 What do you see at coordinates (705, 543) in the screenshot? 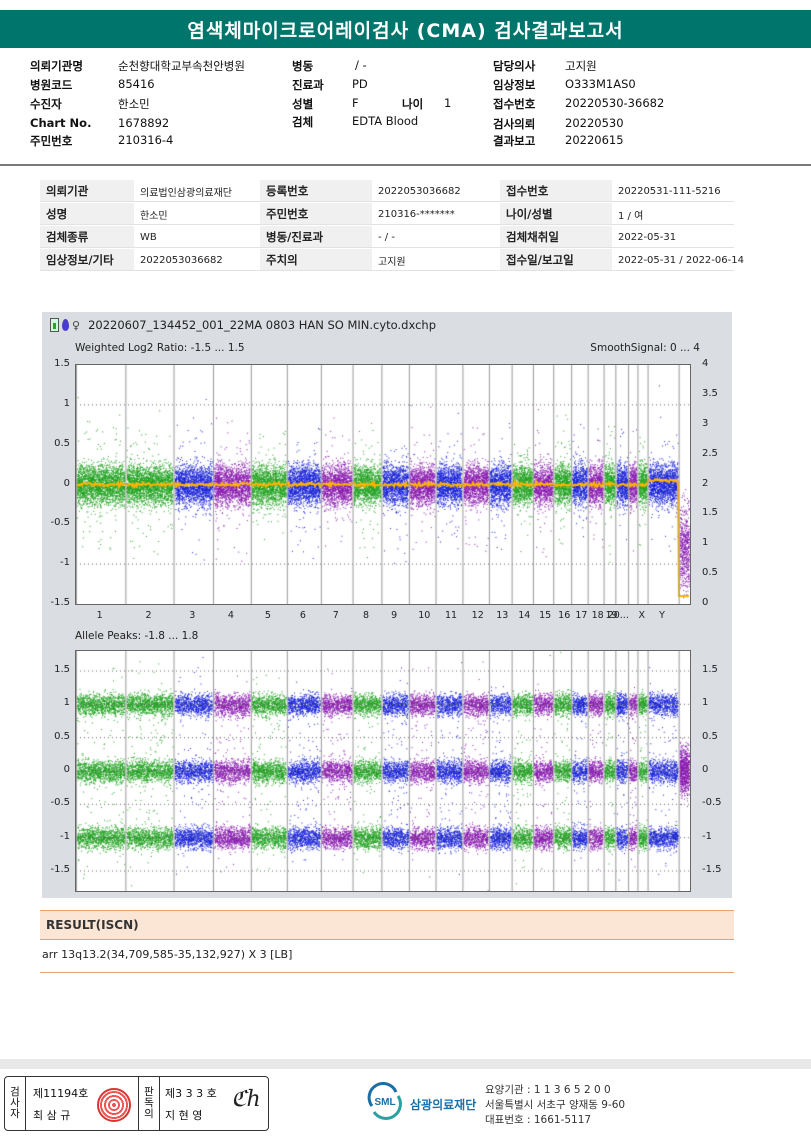
I see `smooth-signal-tick-label: 1` at bounding box center [705, 543].